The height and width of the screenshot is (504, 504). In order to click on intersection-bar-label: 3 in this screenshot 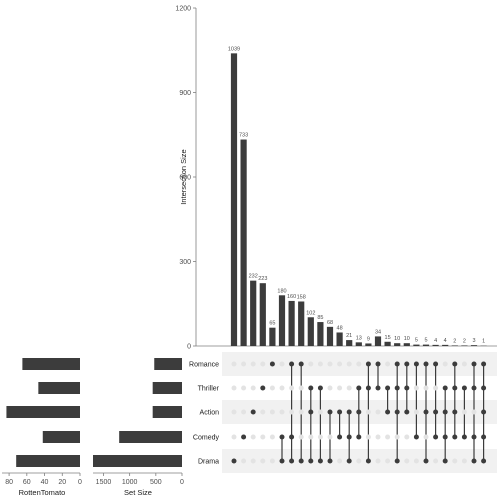, I will do `click(473, 341)`.